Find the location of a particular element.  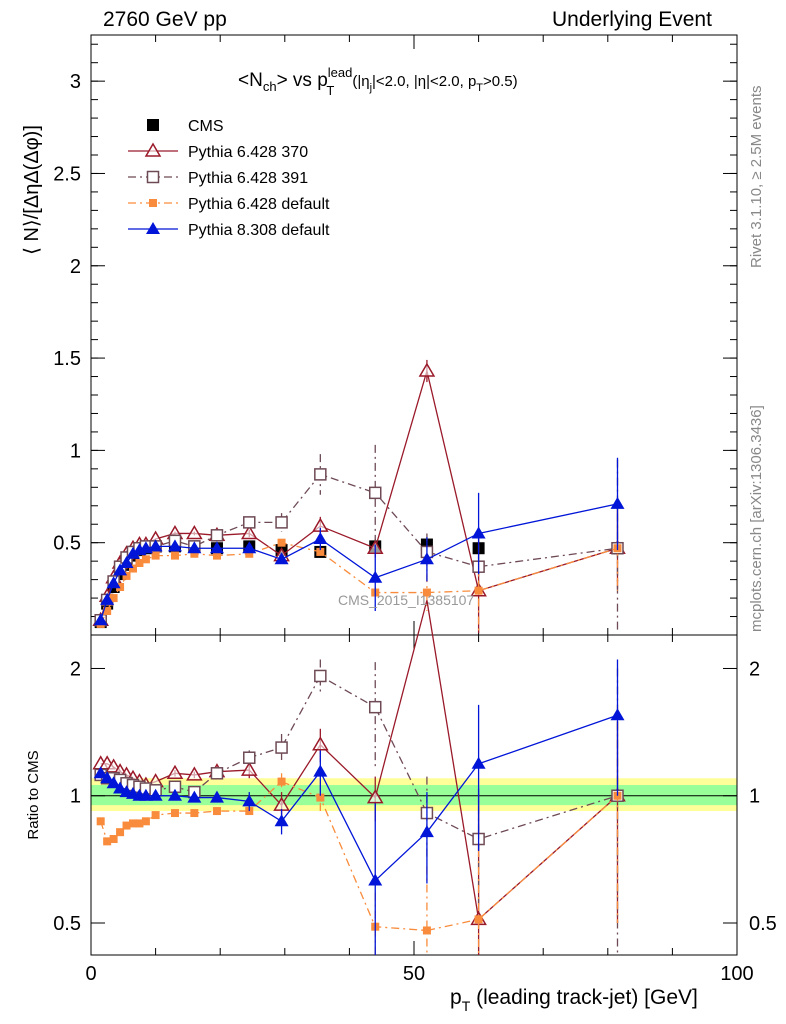

legend-label: Pythia 6.428 370 is located at coordinates (248, 152).